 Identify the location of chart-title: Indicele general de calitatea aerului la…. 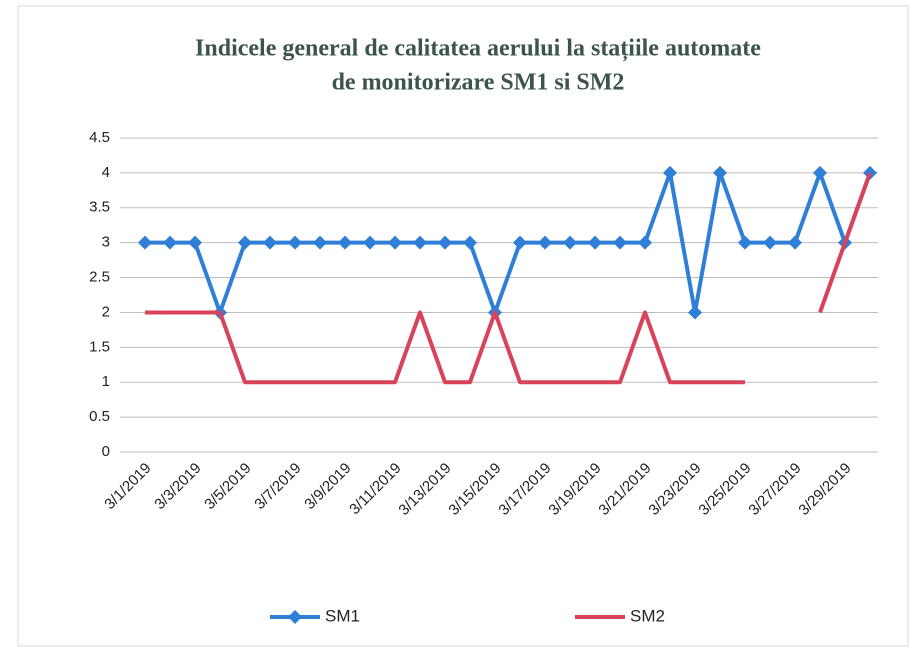
(478, 49).